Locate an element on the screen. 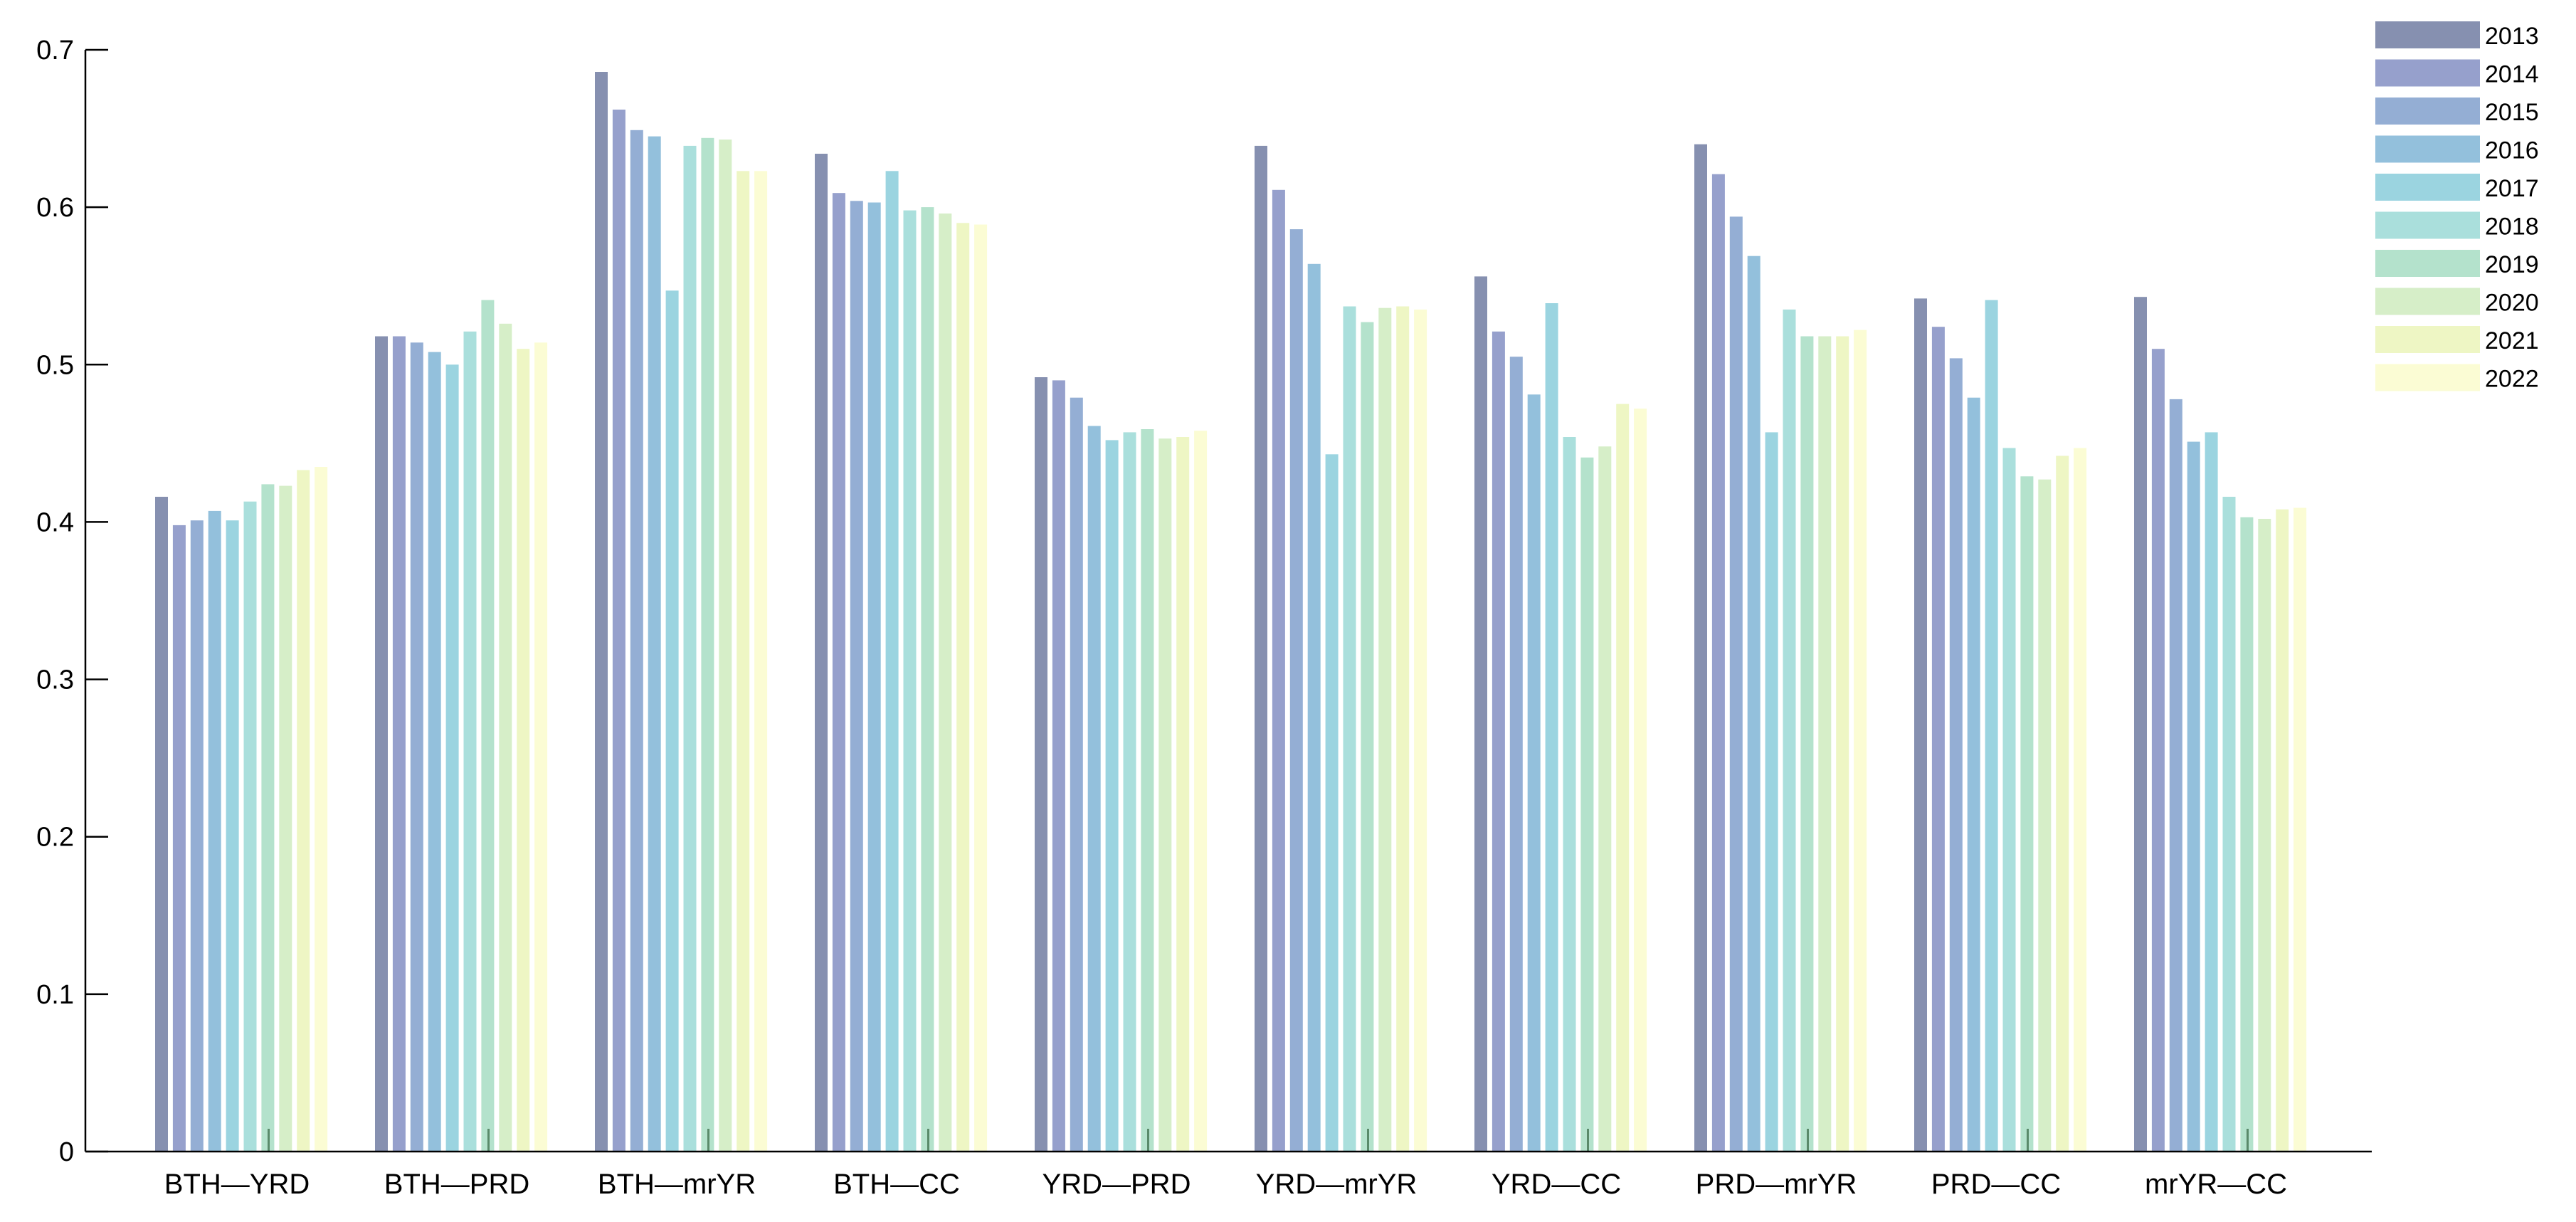 The width and height of the screenshot is (2576, 1222). legend-label: 2020 is located at coordinates (2512, 303).